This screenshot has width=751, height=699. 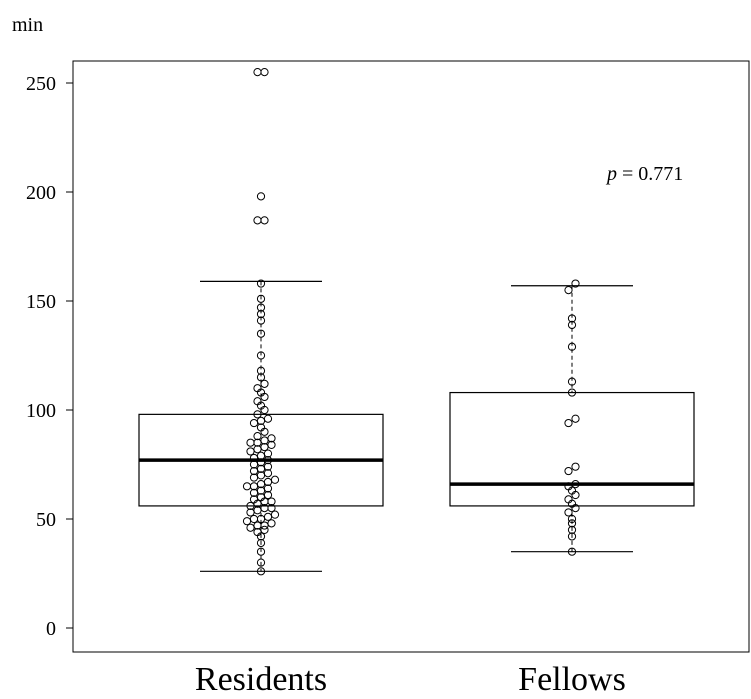 What do you see at coordinates (572, 677) in the screenshot?
I see `category-label: Fellows` at bounding box center [572, 677].